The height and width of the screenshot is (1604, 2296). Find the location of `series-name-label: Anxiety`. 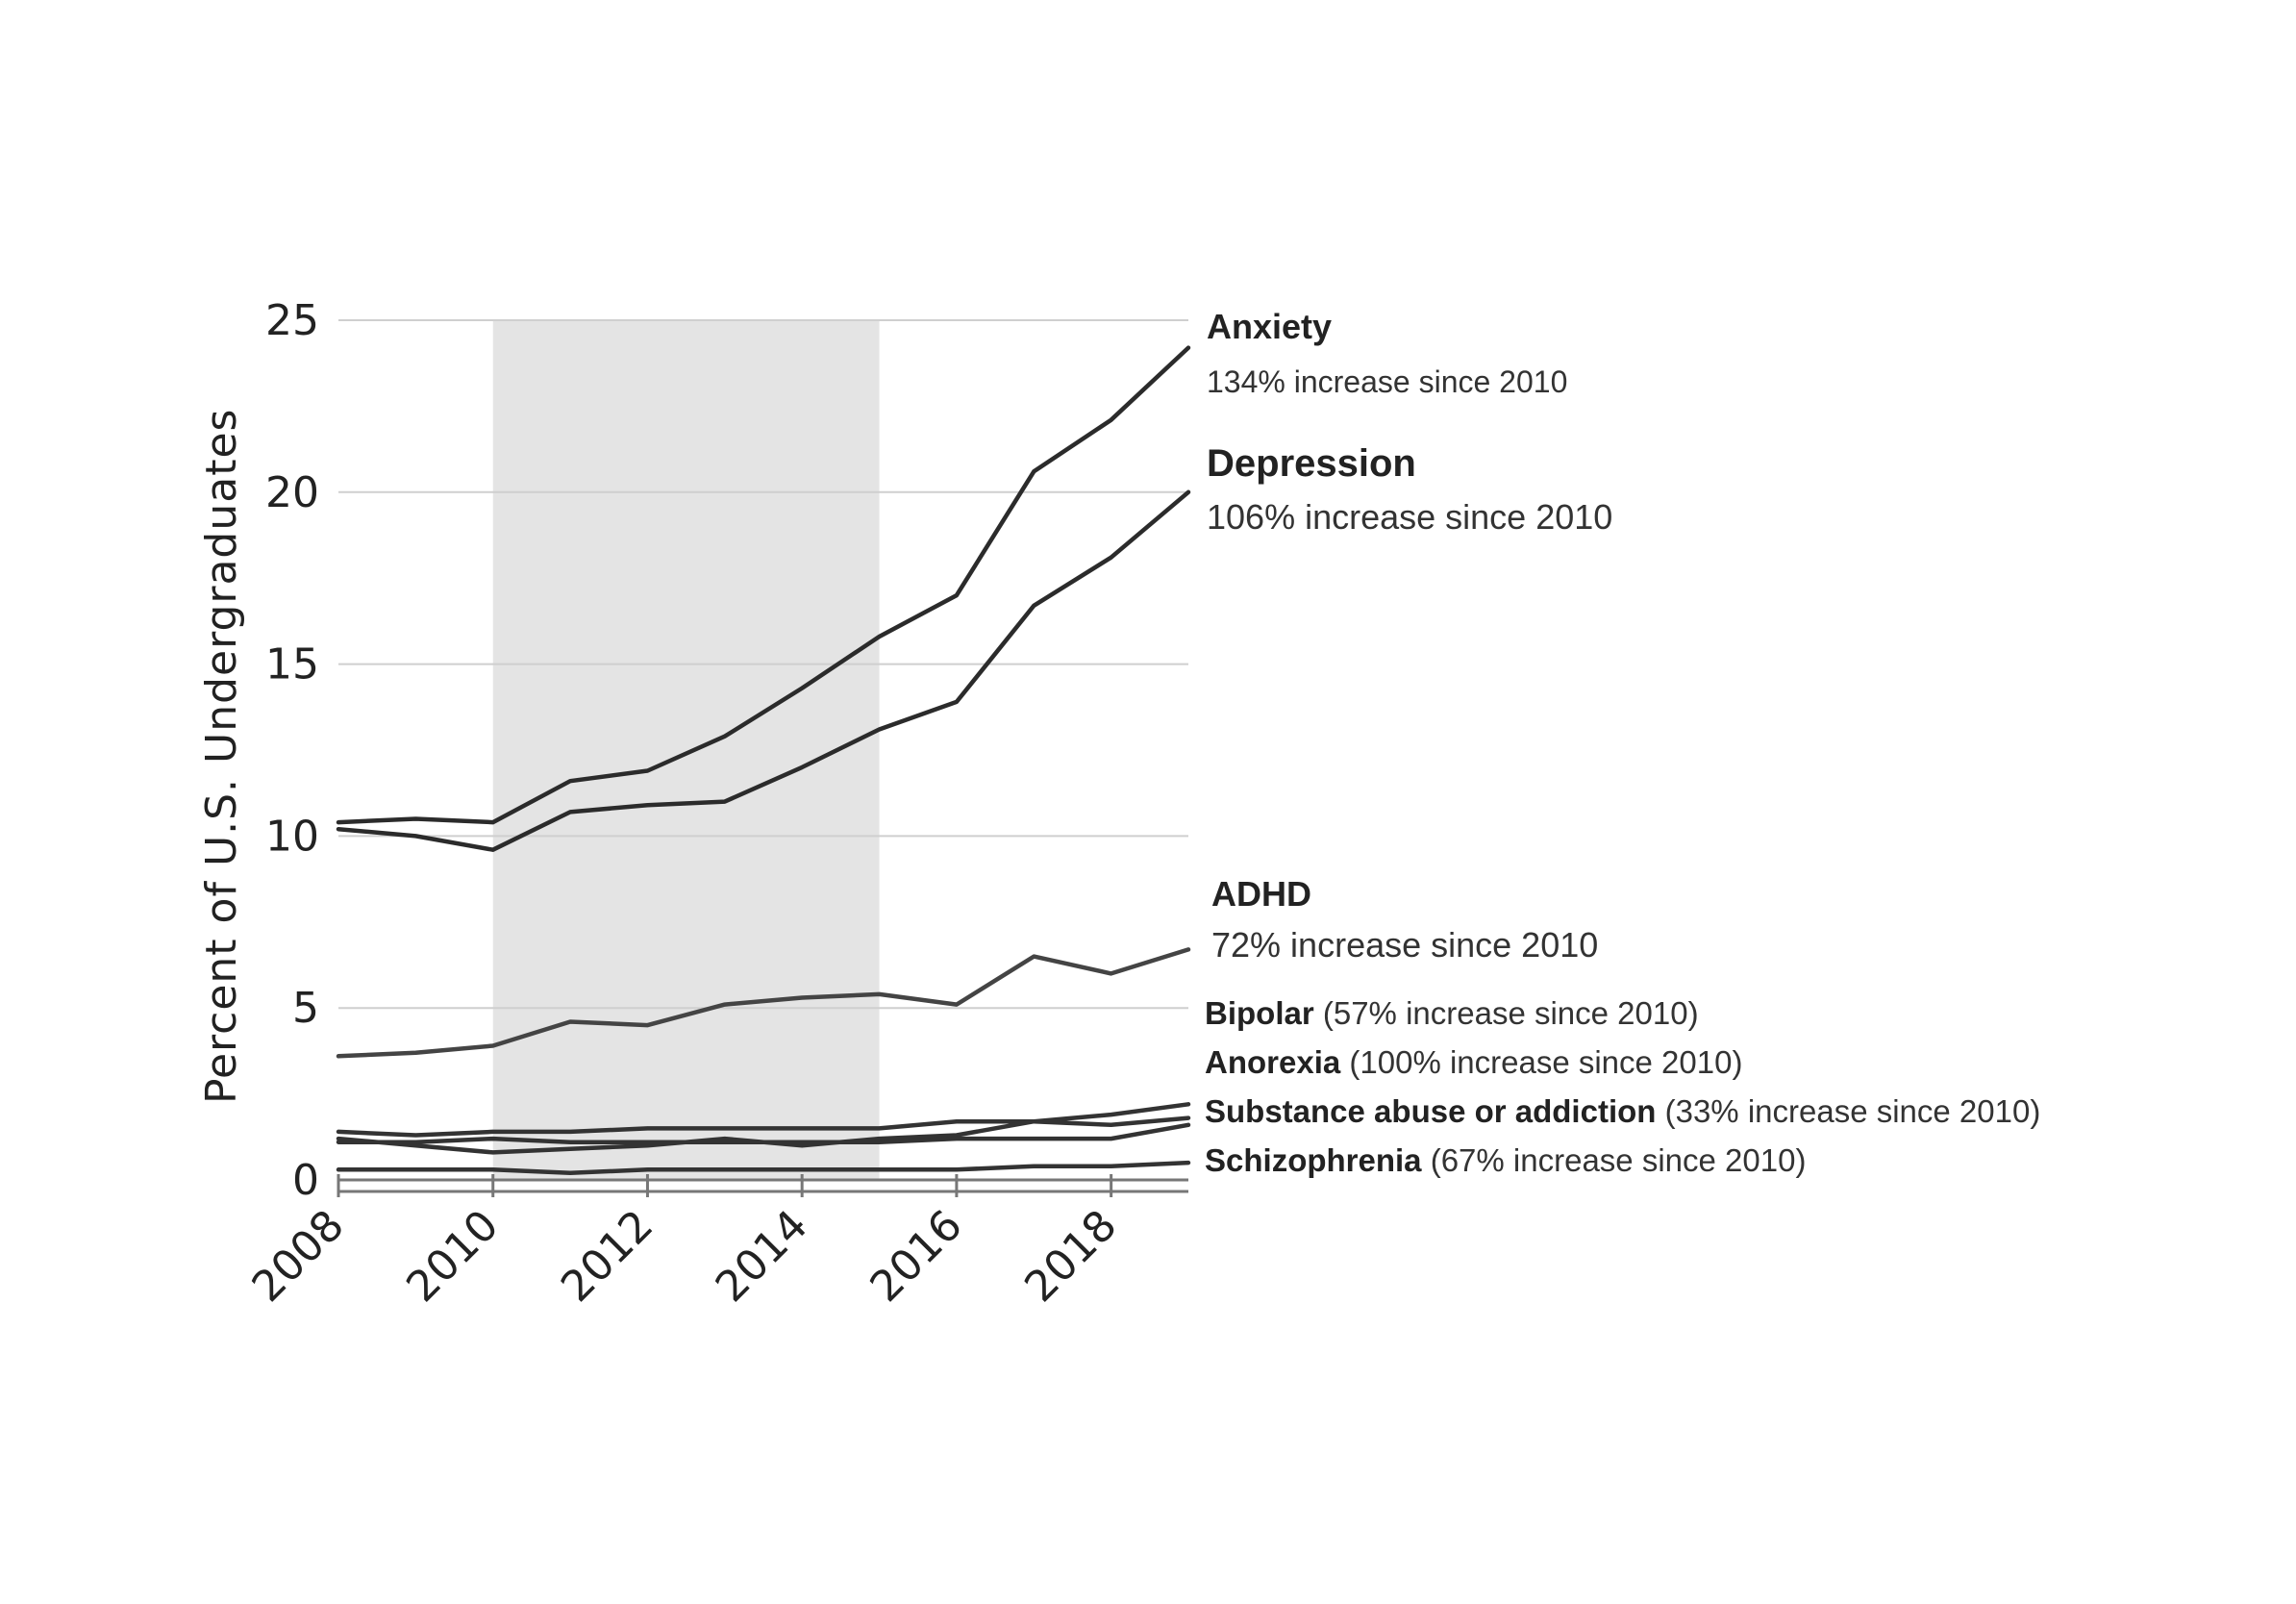

series-name-label: Anxiety is located at coordinates (1269, 326).